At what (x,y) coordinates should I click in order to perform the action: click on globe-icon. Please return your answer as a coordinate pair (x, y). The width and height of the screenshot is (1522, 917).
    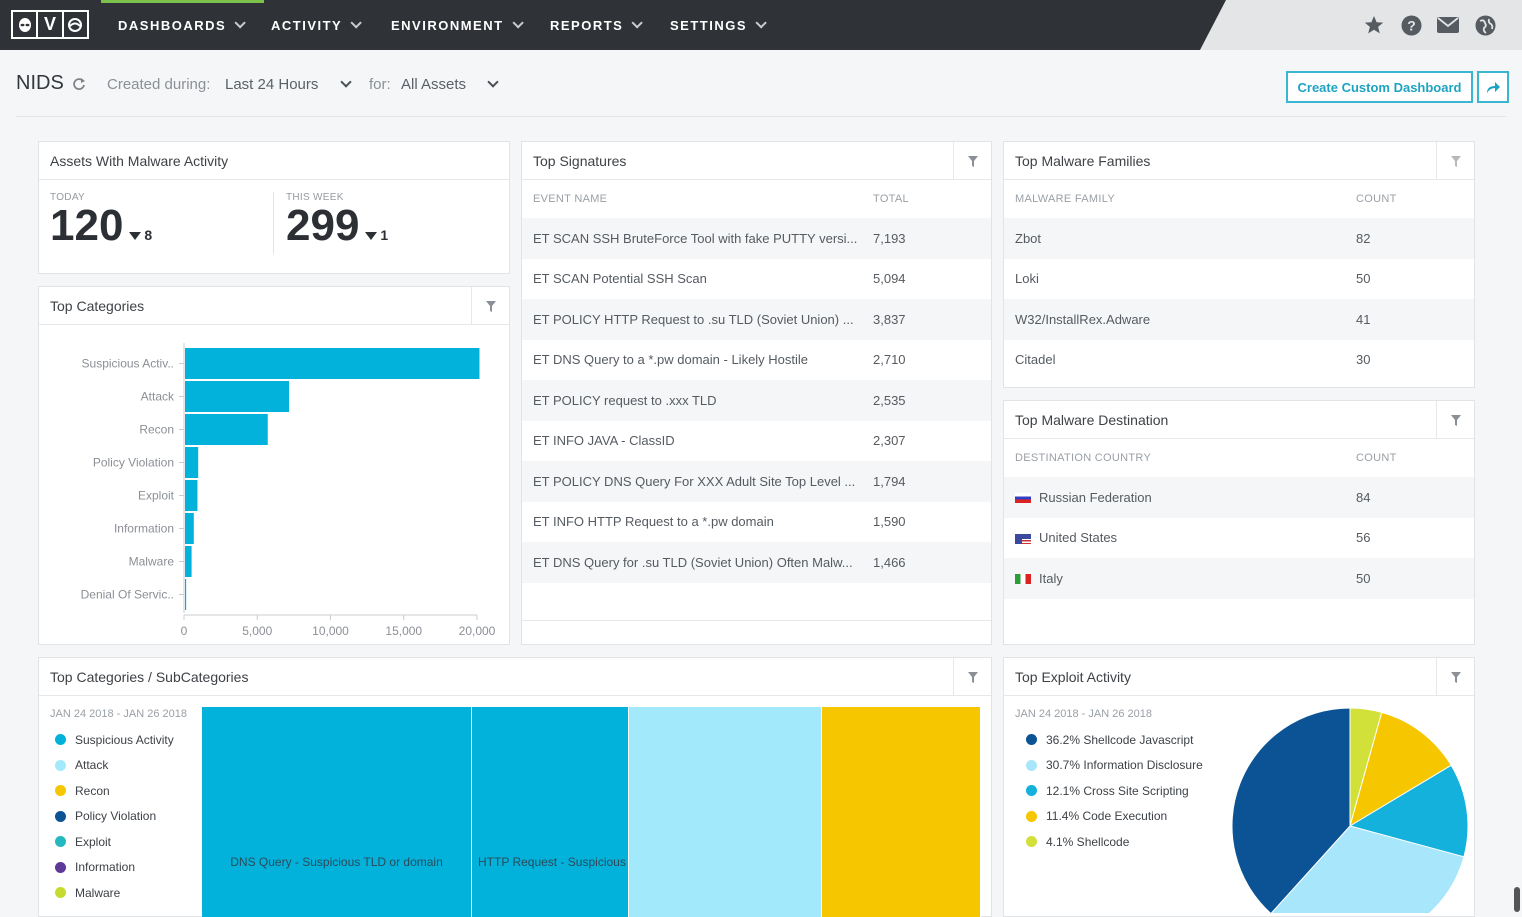
    Looking at the image, I should click on (1485, 25).